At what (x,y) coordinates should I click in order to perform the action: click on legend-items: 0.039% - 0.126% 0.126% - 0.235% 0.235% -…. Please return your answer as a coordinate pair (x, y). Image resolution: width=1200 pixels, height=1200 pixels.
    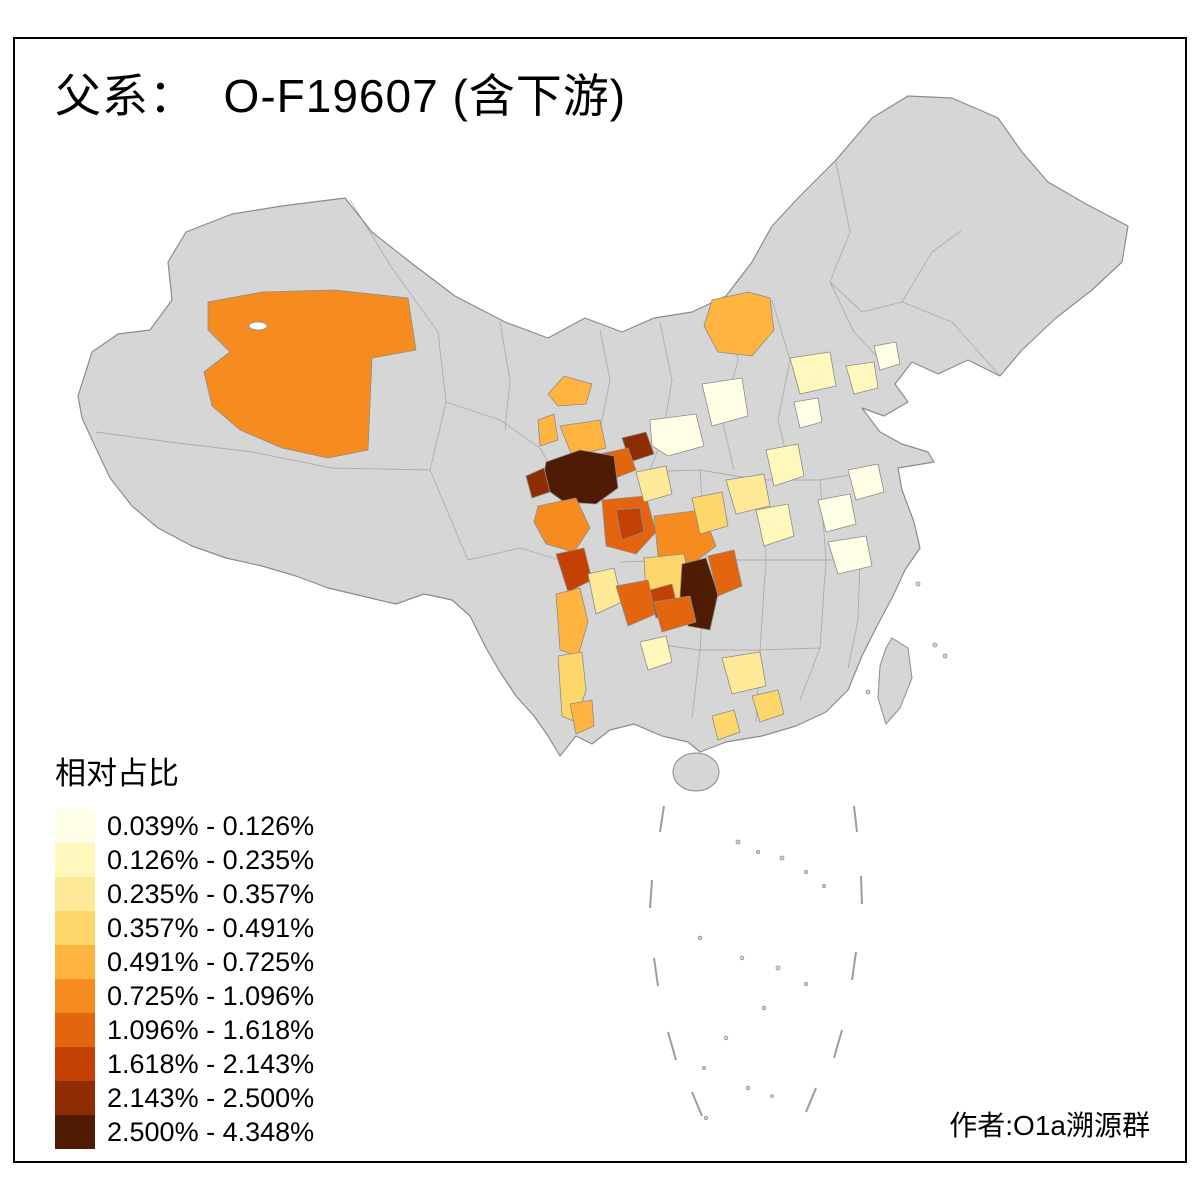
    Looking at the image, I should click on (184, 979).